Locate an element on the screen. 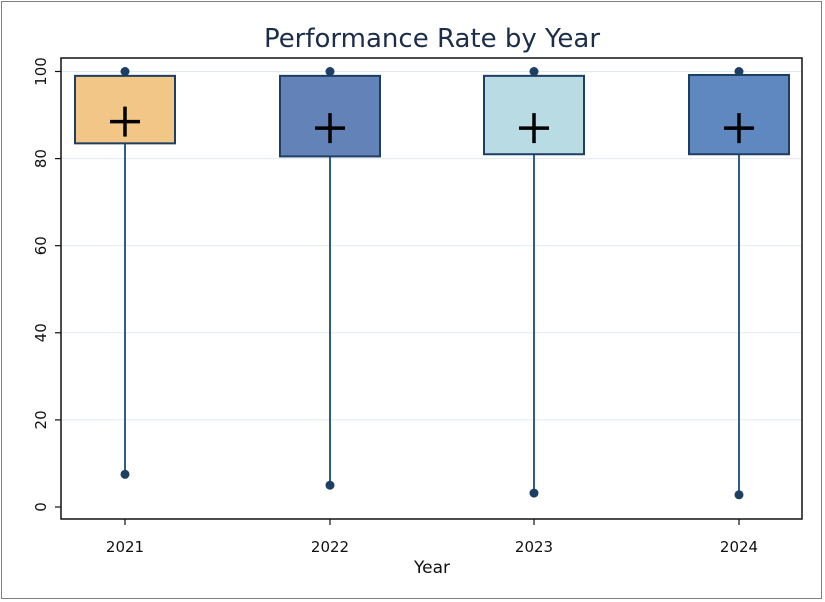 The width and height of the screenshot is (825, 602). y-tick-label: 100 is located at coordinates (41, 71).